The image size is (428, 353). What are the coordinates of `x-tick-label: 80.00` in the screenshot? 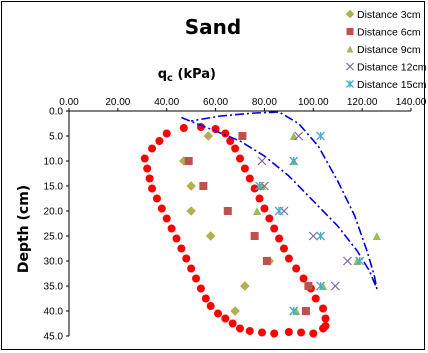 It's located at (264, 102).